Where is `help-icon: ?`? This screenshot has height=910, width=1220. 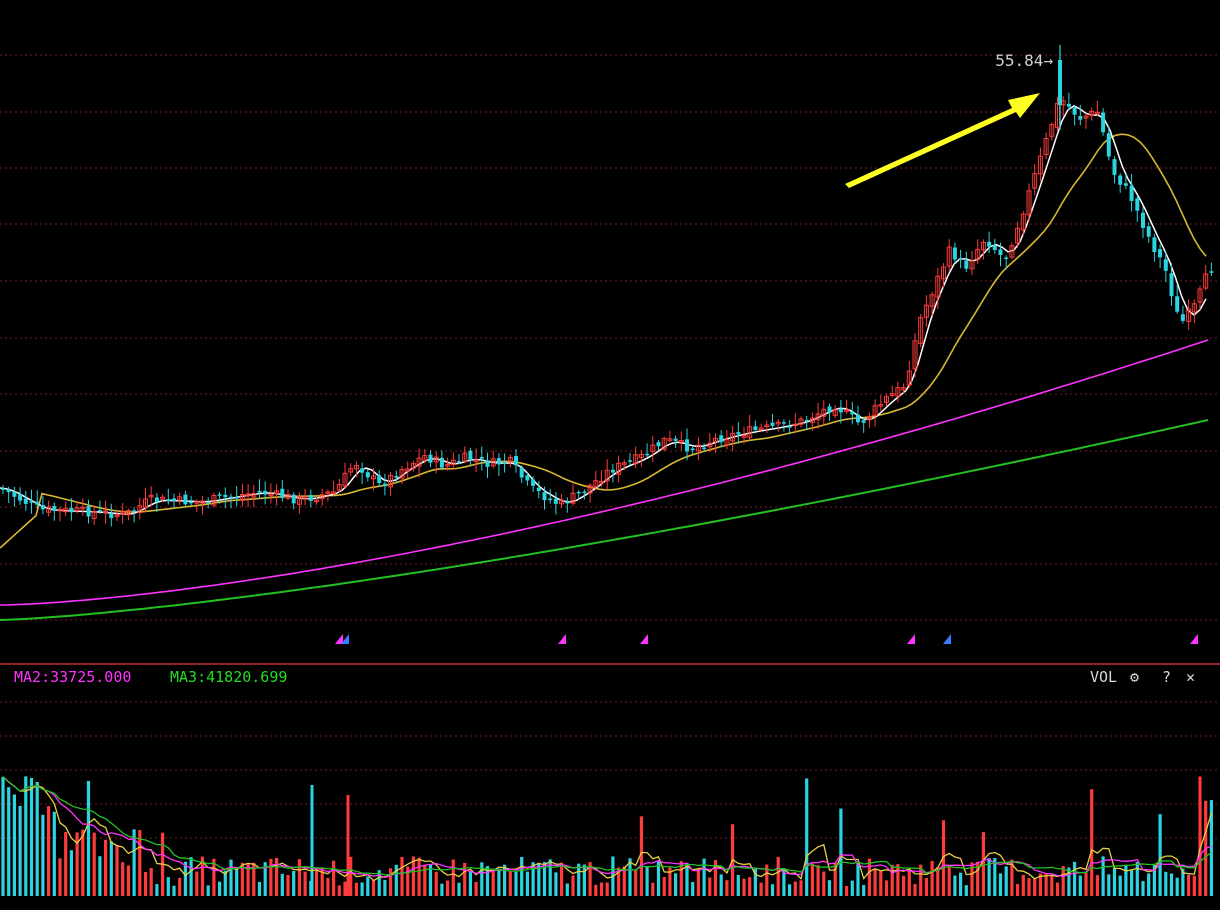
help-icon: ? is located at coordinates (1167, 677).